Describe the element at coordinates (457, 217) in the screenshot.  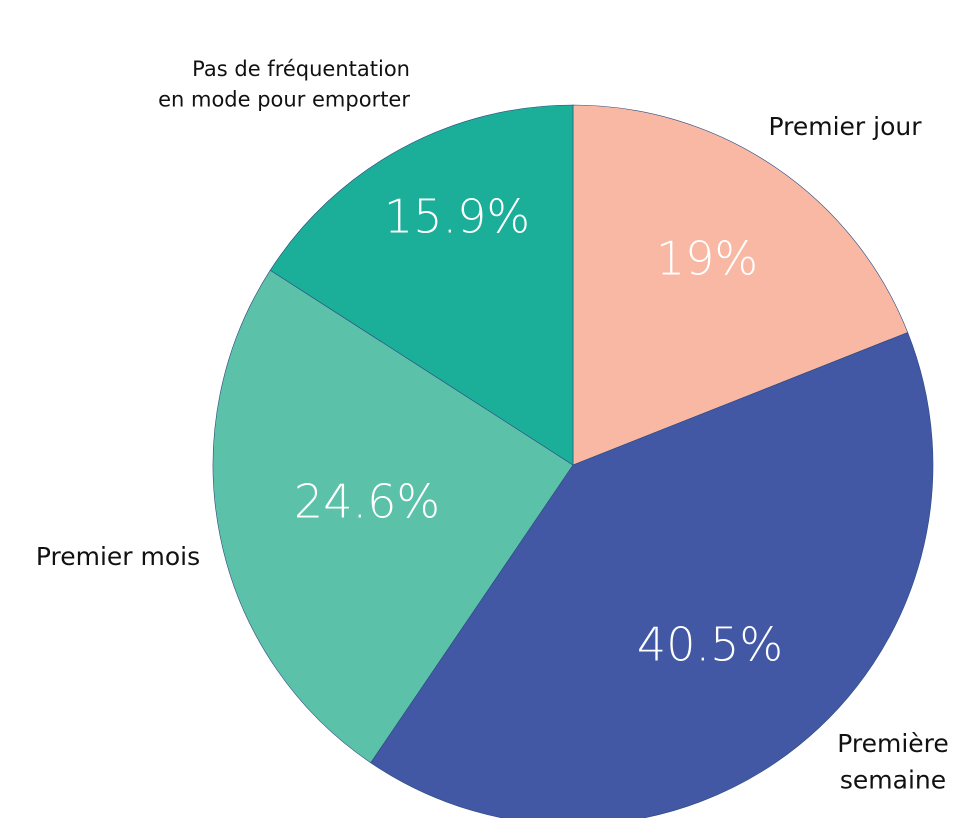
I see `data-label: 15.9%` at that location.